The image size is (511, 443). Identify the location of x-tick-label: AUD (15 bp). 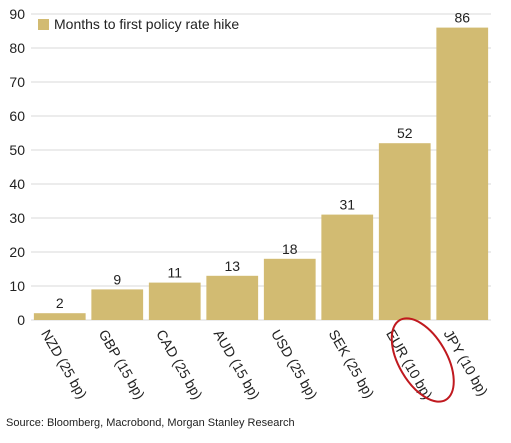
(237, 364).